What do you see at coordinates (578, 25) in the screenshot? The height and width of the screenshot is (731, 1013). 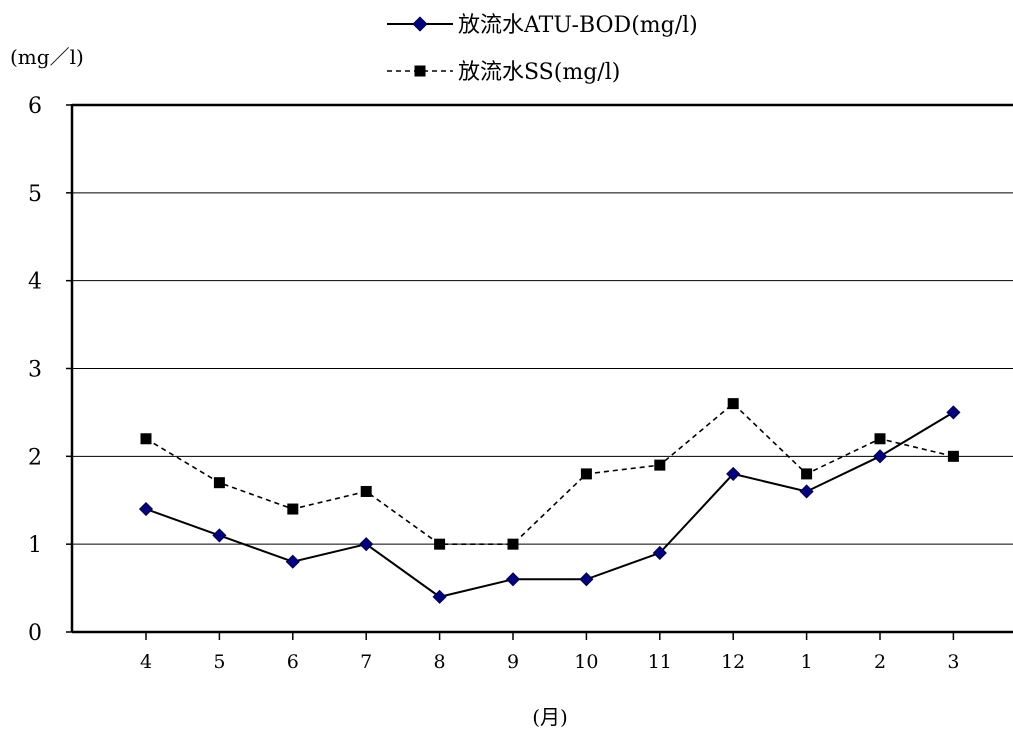 I see `legend-label-bod: 放流水ATU-BOD(mg/l)` at bounding box center [578, 25].